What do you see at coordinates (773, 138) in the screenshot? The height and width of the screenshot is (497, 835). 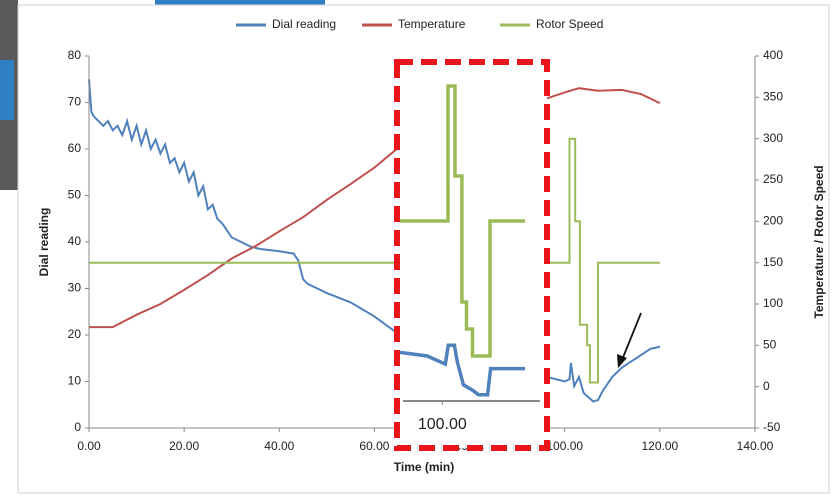 I see `y2-tick-label: 300` at bounding box center [773, 138].